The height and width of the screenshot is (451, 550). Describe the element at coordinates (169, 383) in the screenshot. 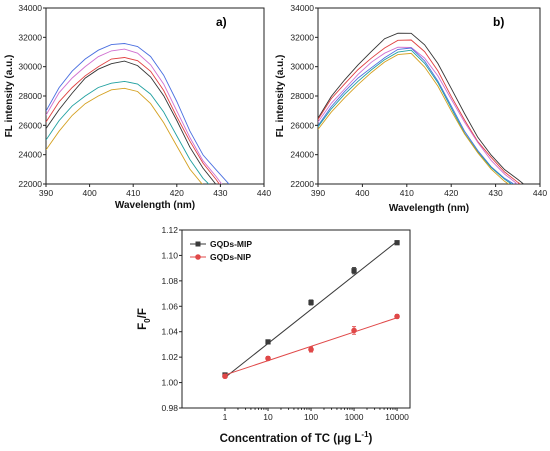

I see `panel-c-ytick-label: 1.00` at that location.